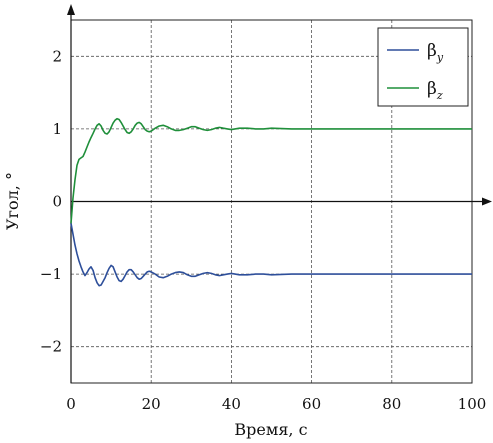 This screenshot has width=493, height=443. What do you see at coordinates (51, 274) in the screenshot?
I see `y-tick-label: −1` at bounding box center [51, 274].